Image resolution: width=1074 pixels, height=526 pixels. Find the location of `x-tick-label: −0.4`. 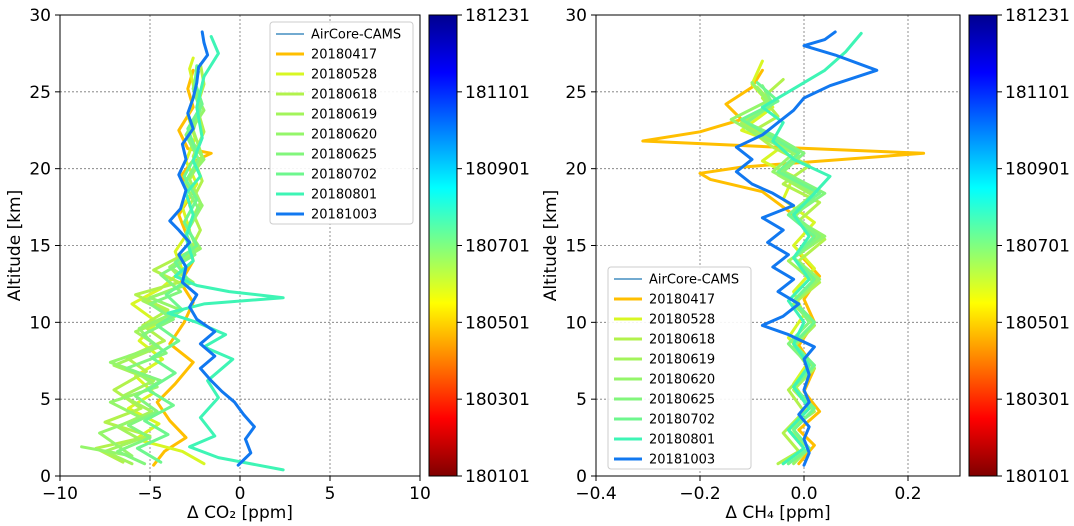

x-tick-label: −0.4 is located at coordinates (595, 494).